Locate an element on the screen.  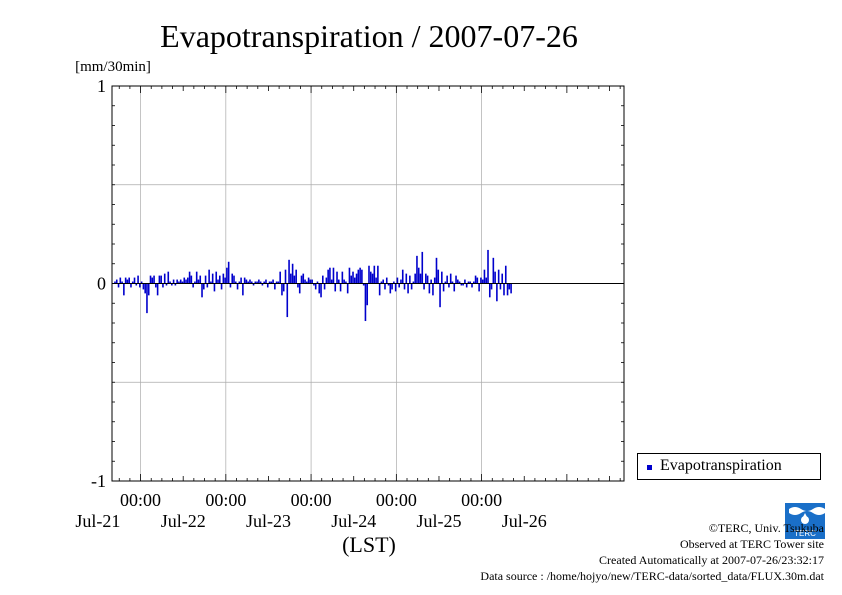
y-tick-label: 1 is located at coordinates (101, 86).